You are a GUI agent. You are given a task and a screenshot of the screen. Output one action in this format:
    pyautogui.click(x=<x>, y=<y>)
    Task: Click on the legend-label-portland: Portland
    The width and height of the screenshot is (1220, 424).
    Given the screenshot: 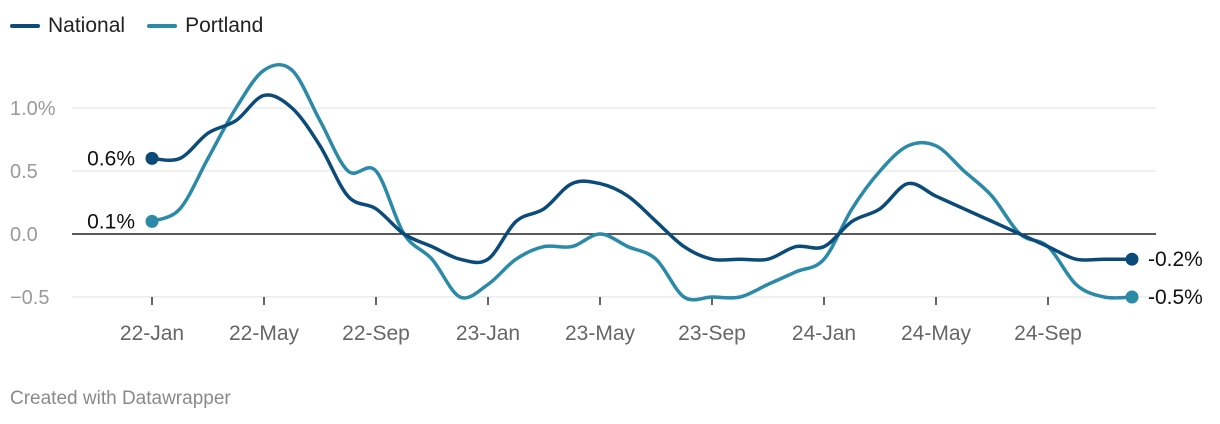 What is the action you would take?
    pyautogui.click(x=224, y=25)
    